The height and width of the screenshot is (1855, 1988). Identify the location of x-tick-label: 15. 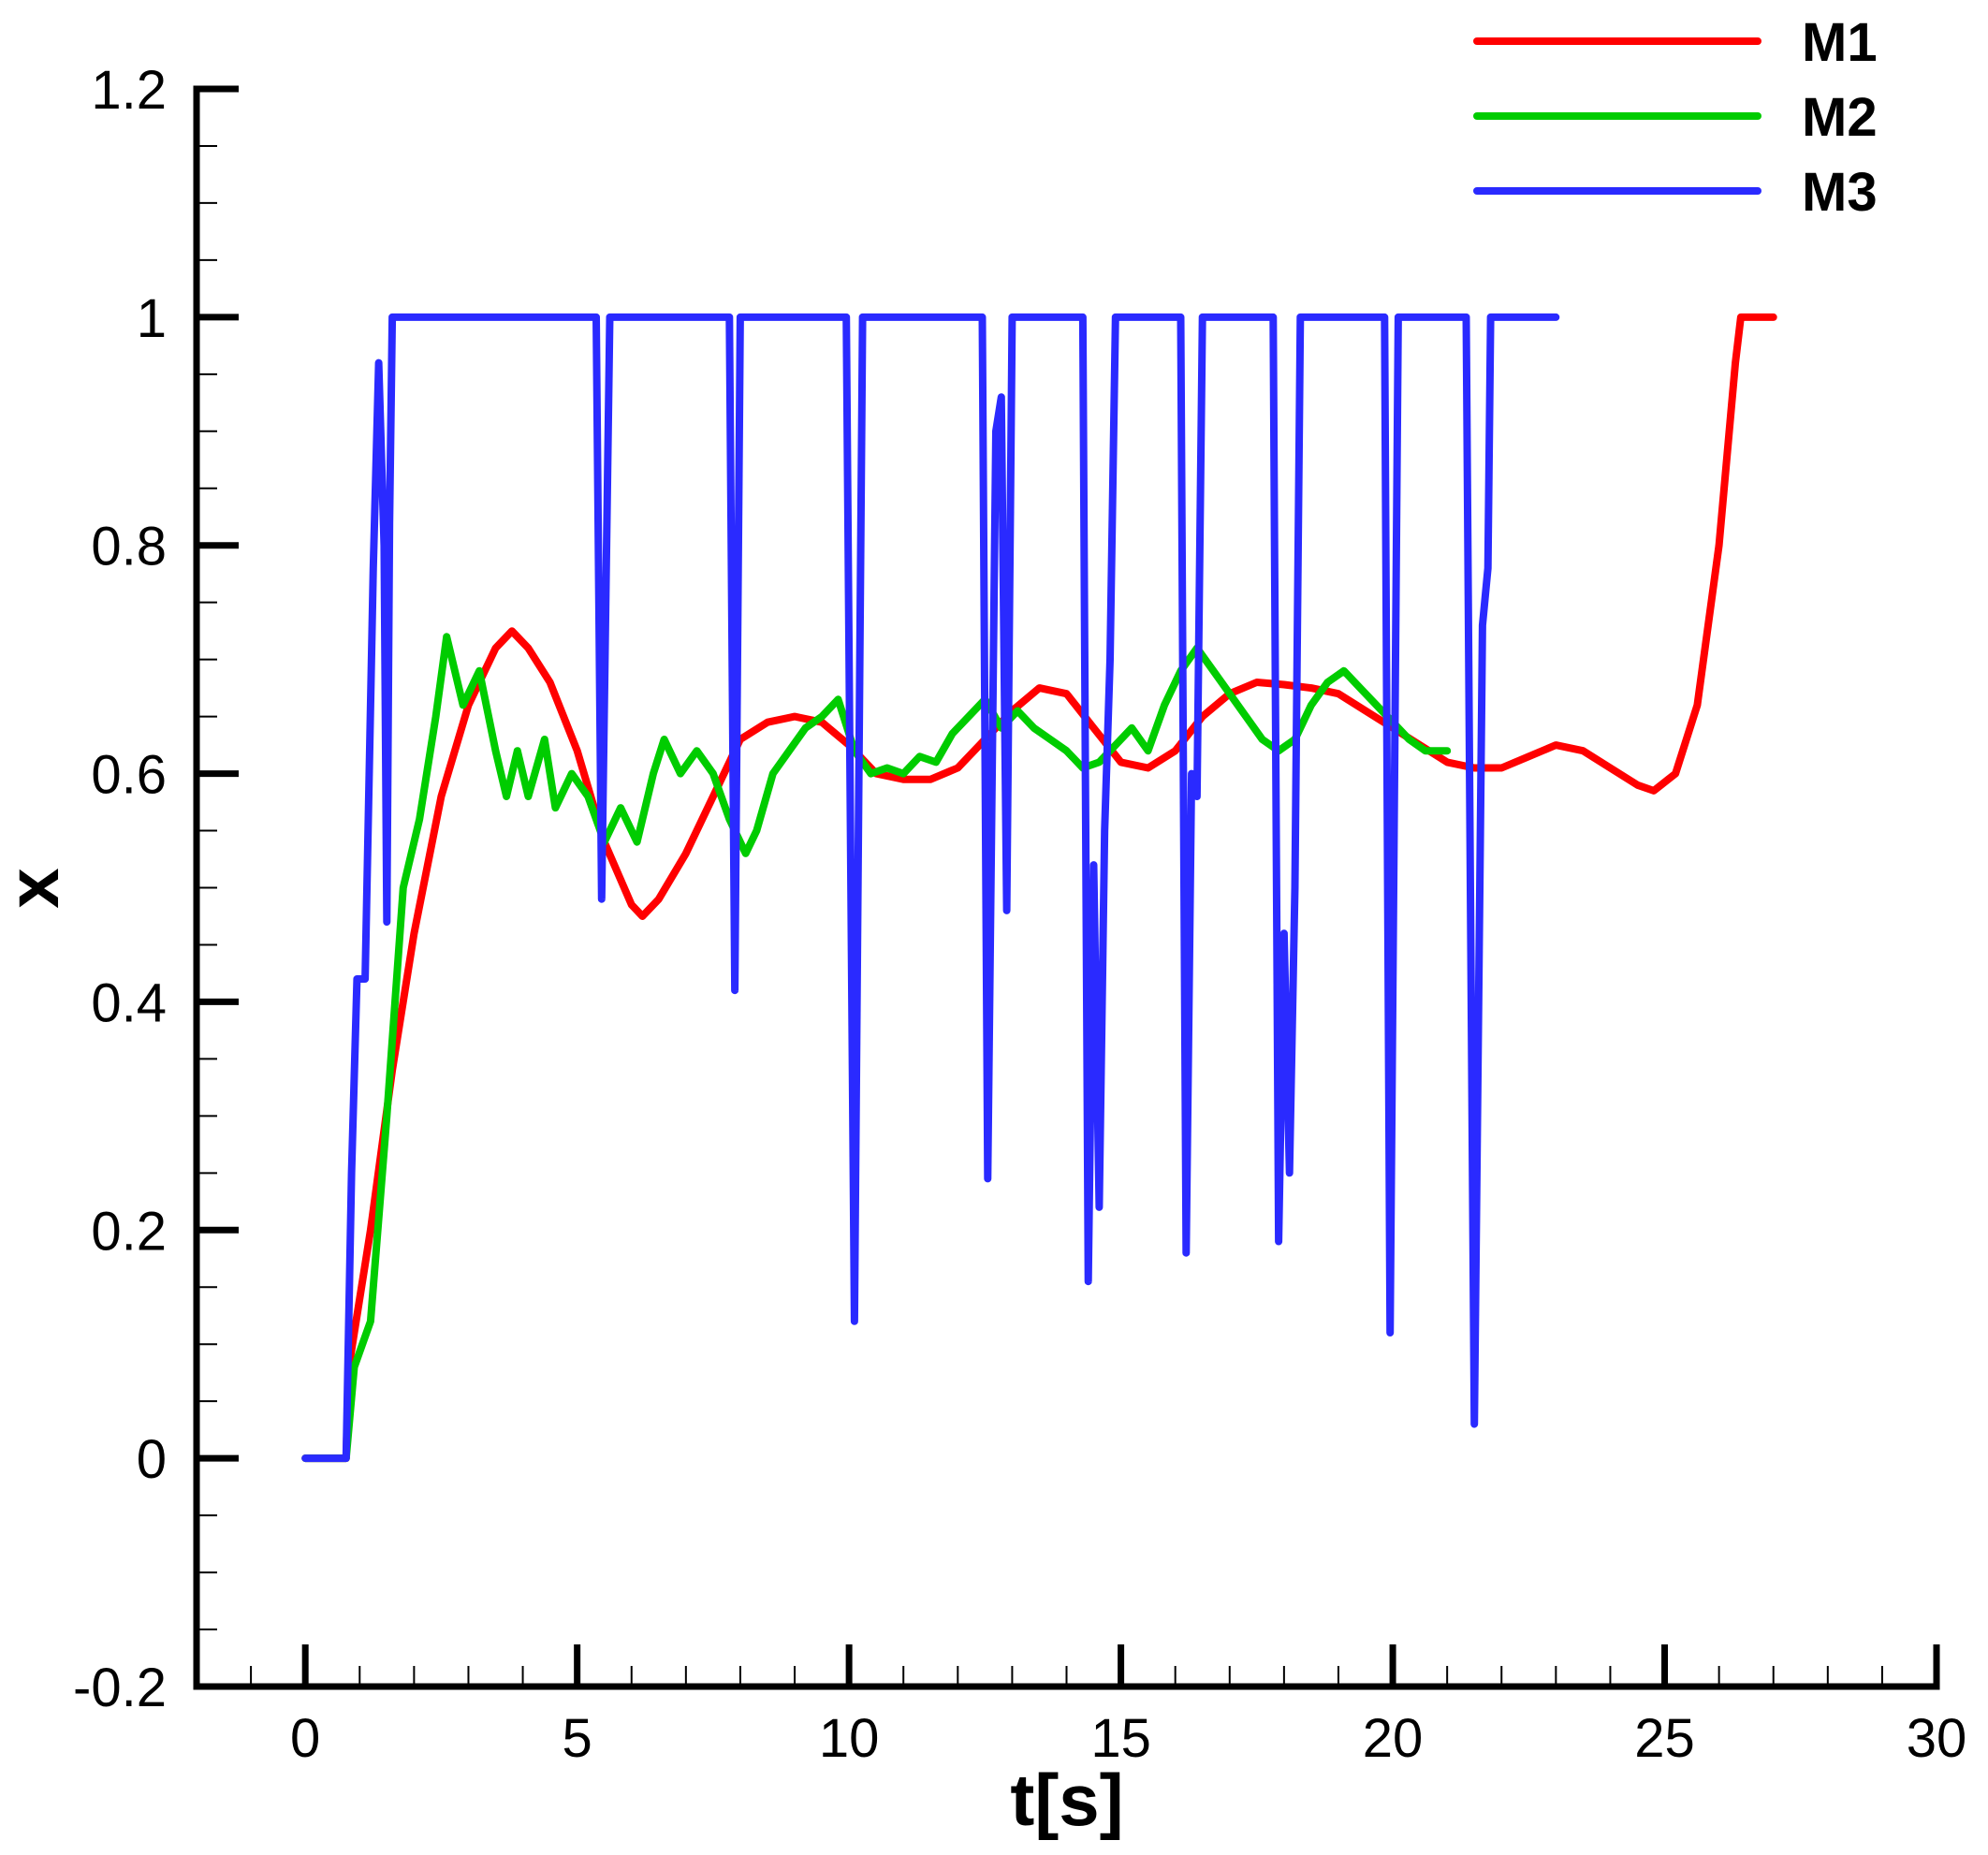
(1120, 1738).